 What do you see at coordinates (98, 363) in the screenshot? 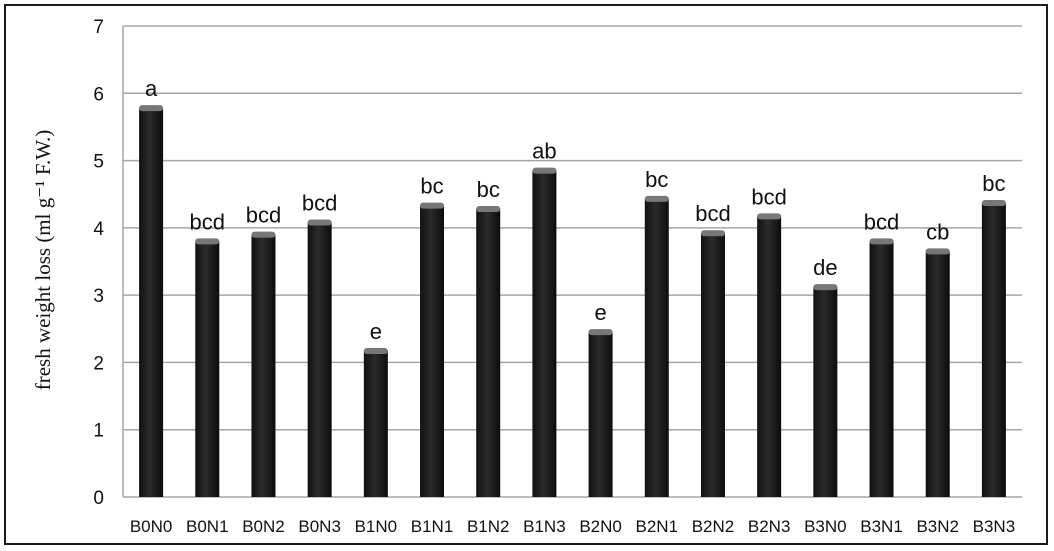
I see `y-tick-label: 2` at bounding box center [98, 363].